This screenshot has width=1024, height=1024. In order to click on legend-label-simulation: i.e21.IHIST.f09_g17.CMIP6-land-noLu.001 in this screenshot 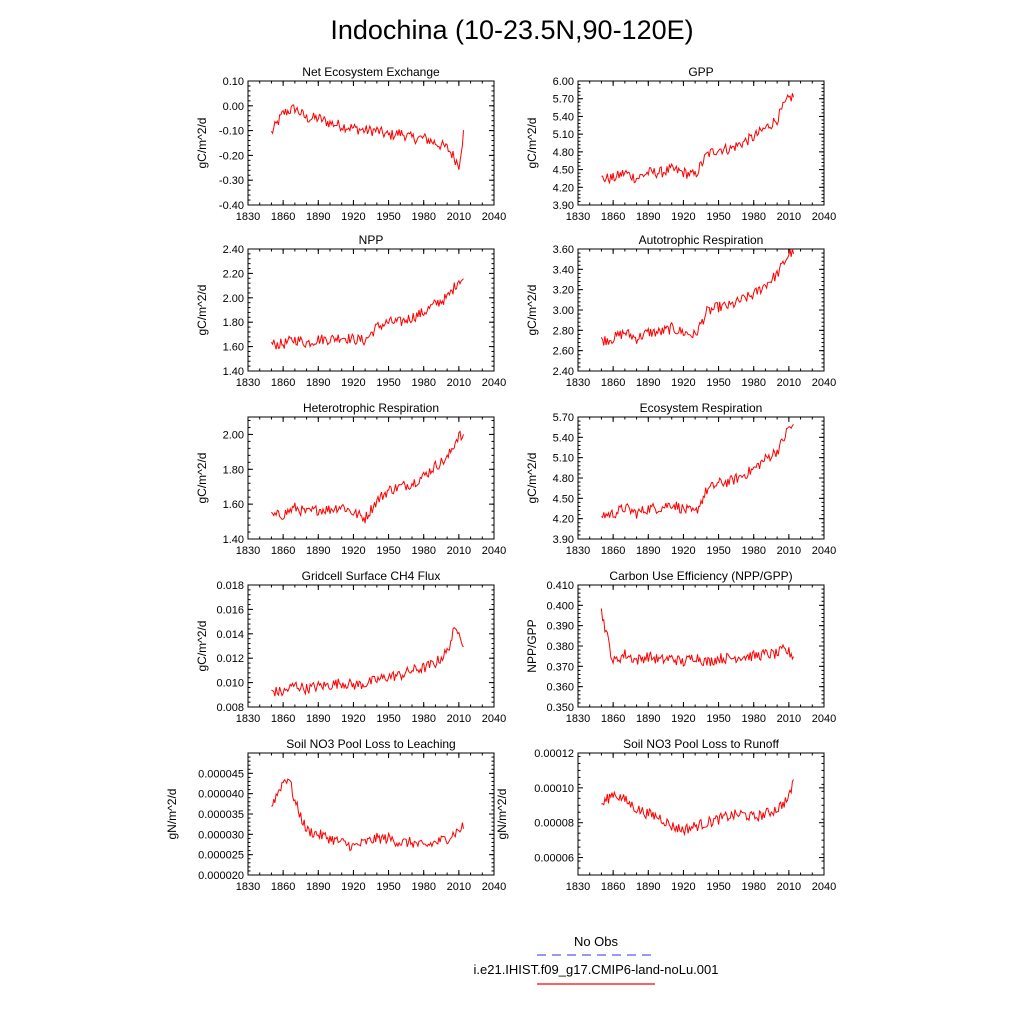, I will do `click(596, 969)`.